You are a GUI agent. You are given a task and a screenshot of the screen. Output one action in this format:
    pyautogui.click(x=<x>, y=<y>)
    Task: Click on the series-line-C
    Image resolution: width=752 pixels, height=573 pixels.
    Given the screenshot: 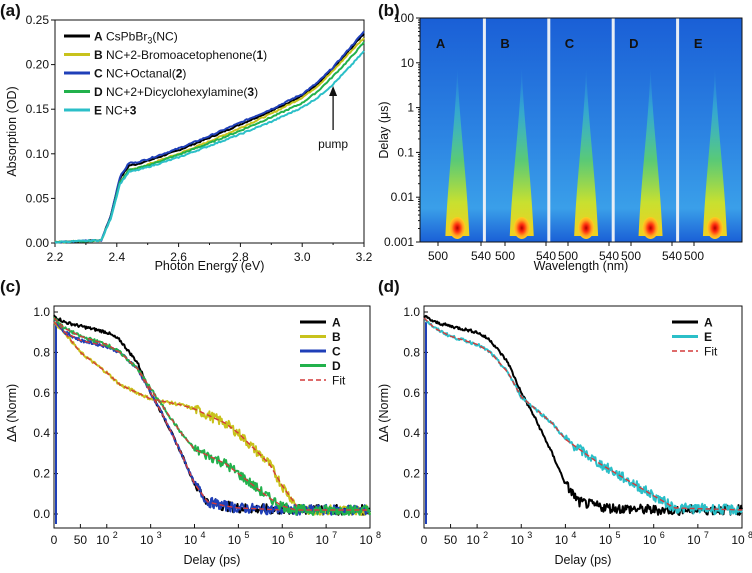 What is the action you would take?
    pyautogui.click(x=212, y=417)
    